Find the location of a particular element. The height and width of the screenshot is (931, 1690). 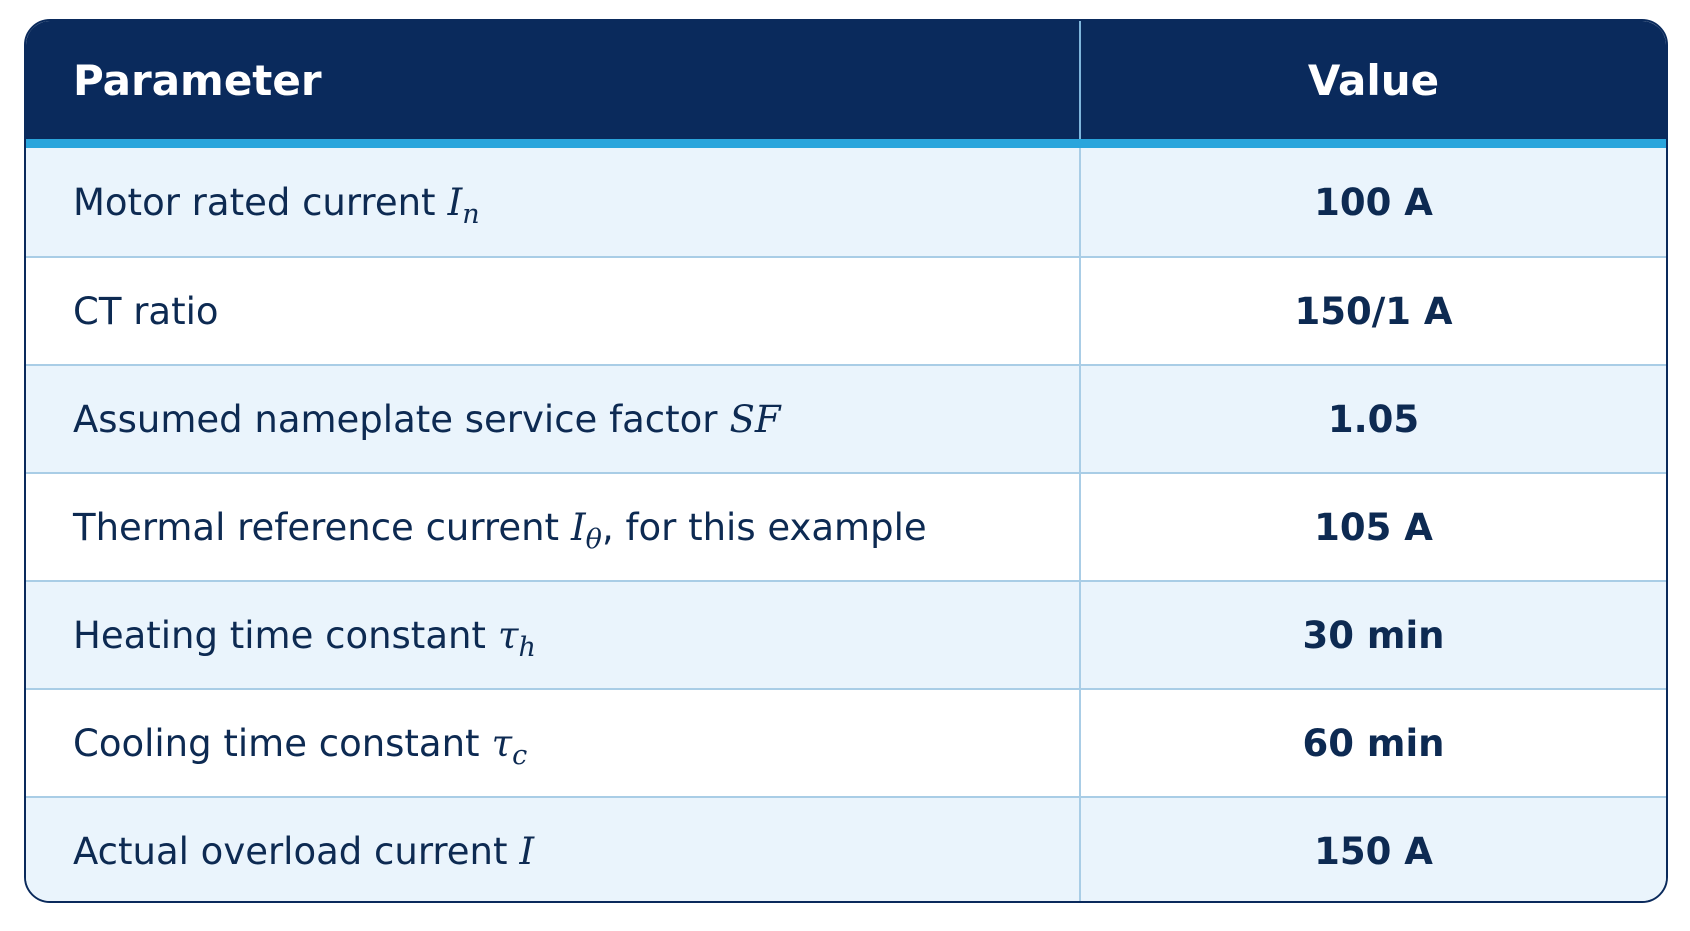

value-cell: 100 A is located at coordinates (1373, 202).